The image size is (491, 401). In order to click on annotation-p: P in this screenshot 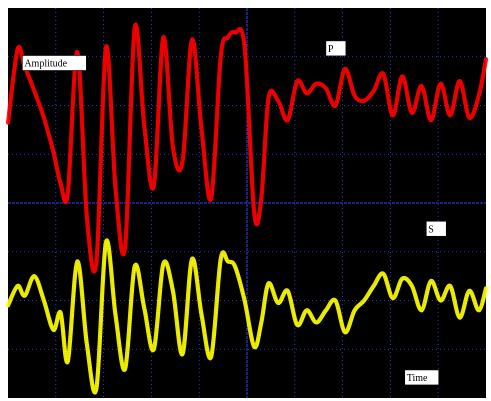, I will do `click(336, 48)`.